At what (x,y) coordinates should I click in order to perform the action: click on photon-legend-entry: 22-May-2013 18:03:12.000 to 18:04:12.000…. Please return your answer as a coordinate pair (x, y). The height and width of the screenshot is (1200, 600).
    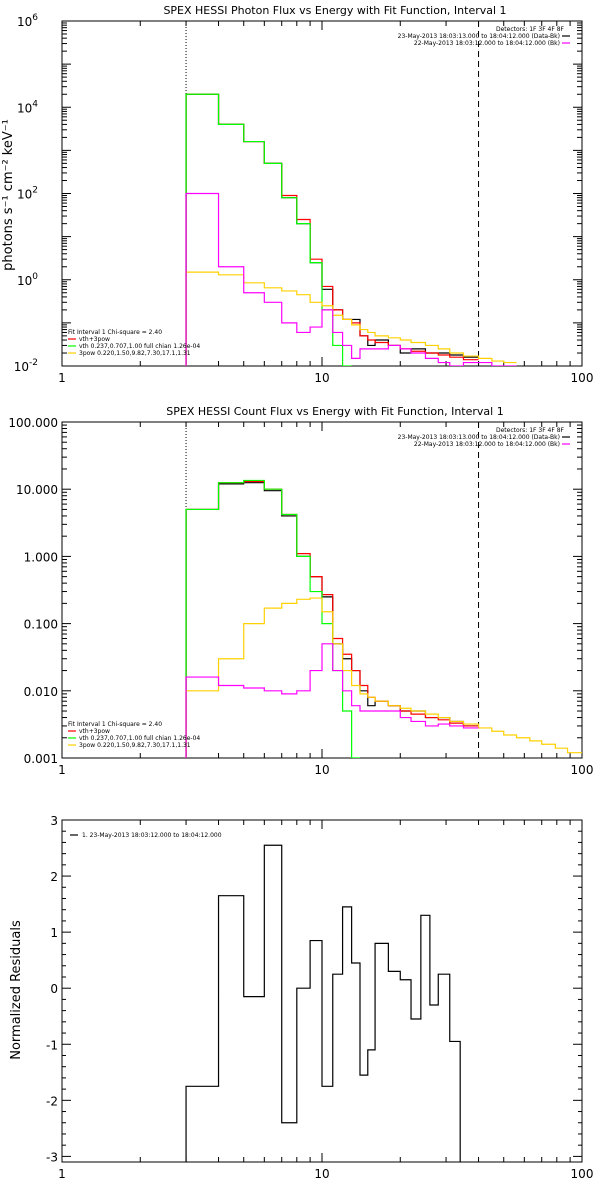
    Looking at the image, I should click on (487, 43).